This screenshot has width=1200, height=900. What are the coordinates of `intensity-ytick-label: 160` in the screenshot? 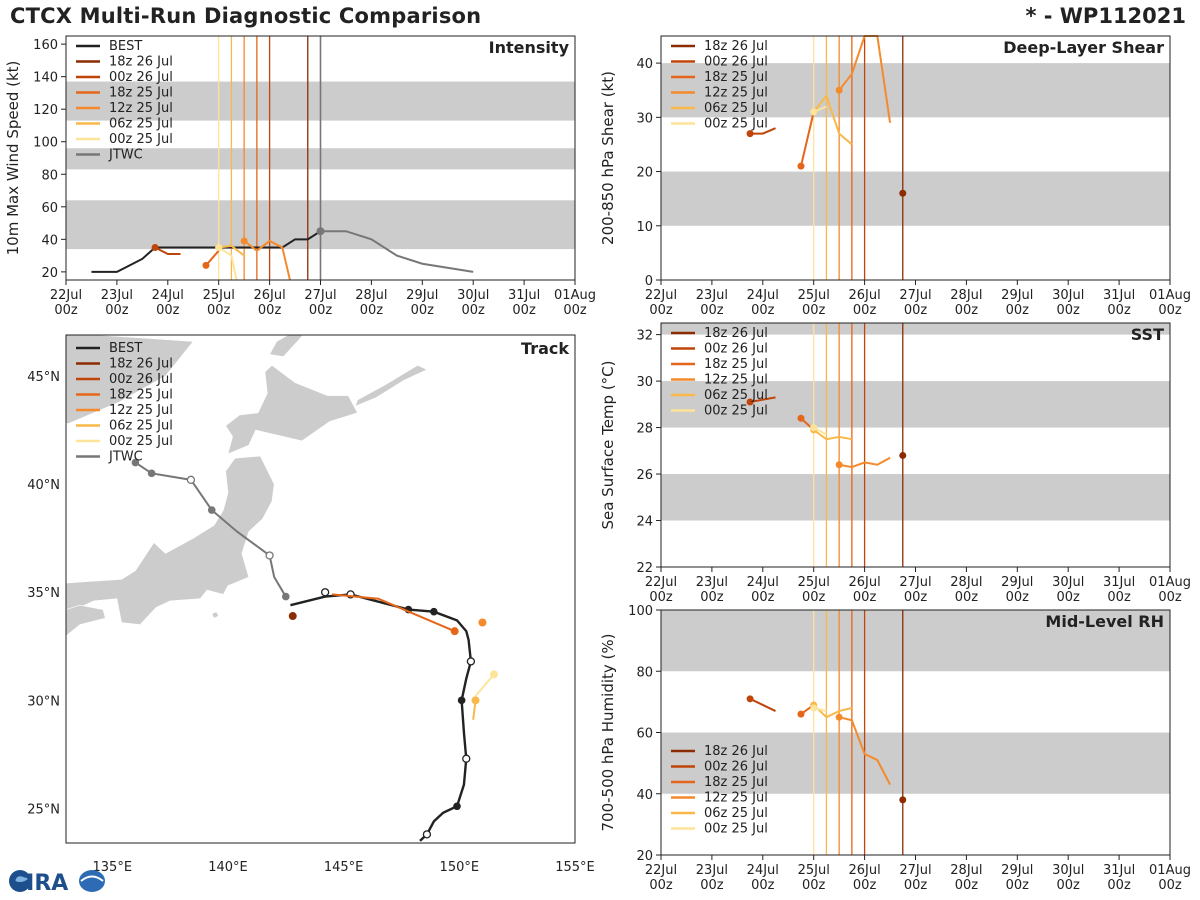 It's located at (45, 45).